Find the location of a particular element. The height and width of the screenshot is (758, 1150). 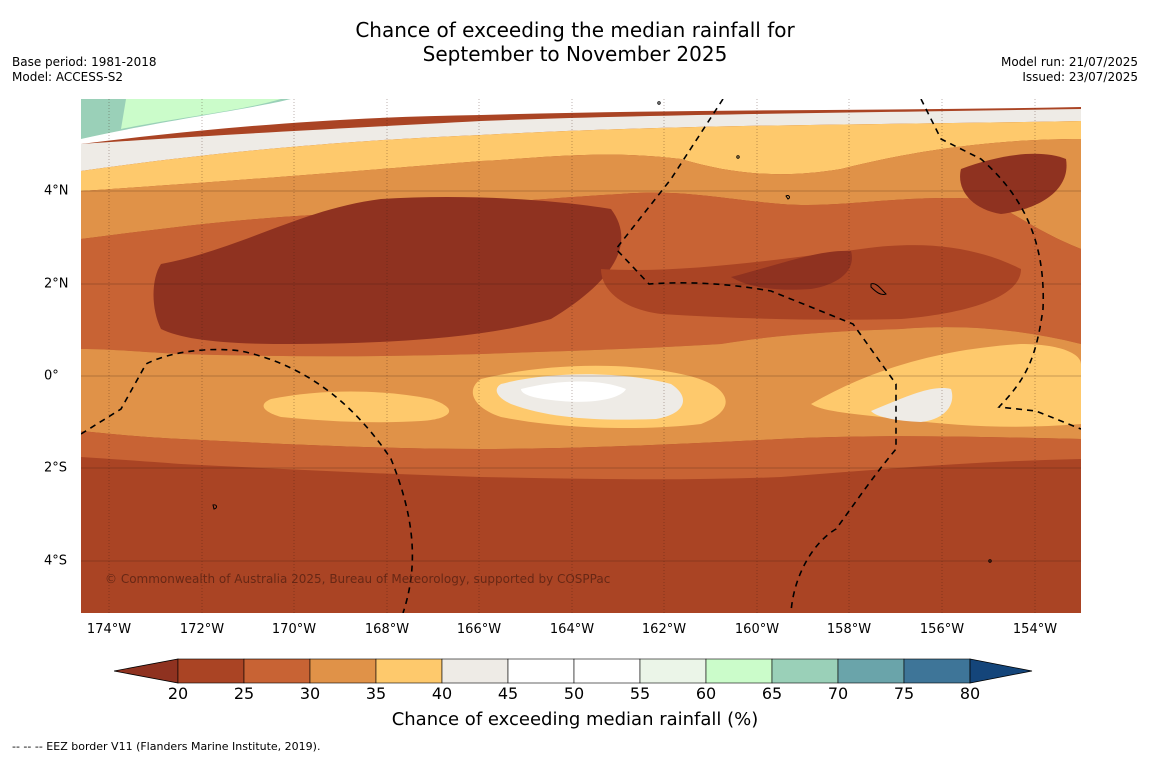

lat-label: 2°S is located at coordinates (56, 468).